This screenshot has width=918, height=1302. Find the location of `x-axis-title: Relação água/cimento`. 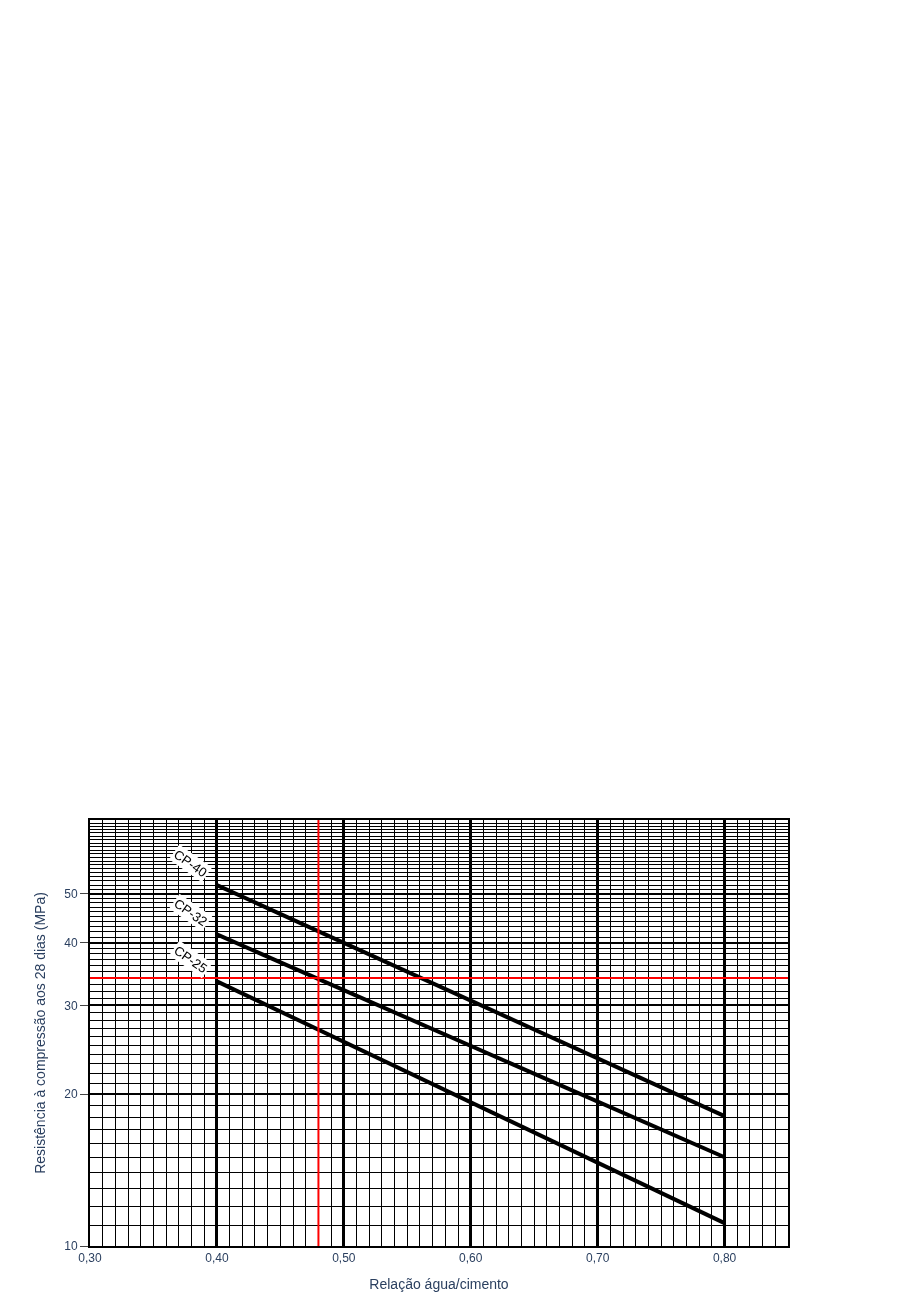

x-axis-title: Relação água/cimento is located at coordinates (439, 1284).